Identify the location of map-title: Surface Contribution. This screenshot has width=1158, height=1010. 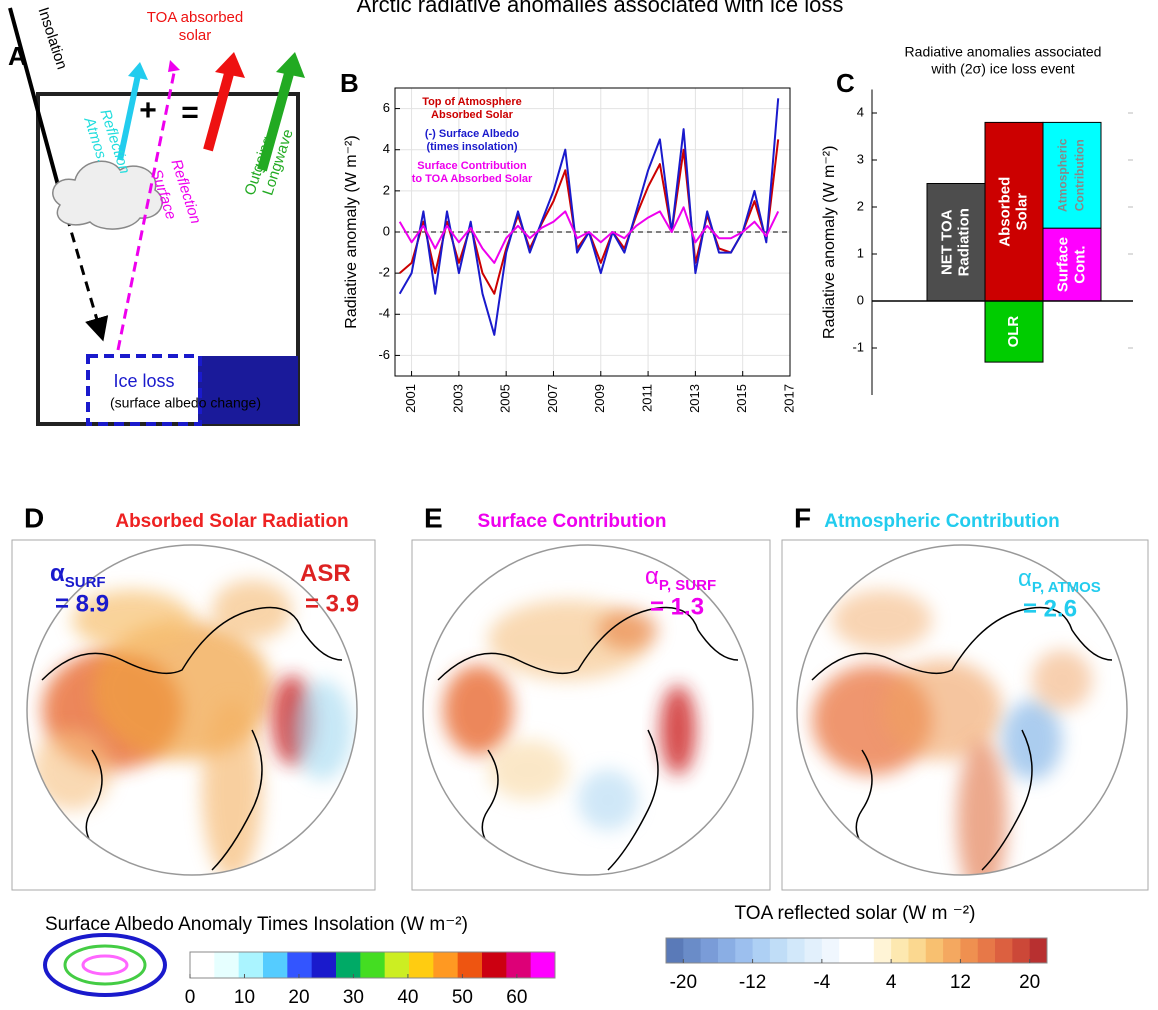
(572, 521).